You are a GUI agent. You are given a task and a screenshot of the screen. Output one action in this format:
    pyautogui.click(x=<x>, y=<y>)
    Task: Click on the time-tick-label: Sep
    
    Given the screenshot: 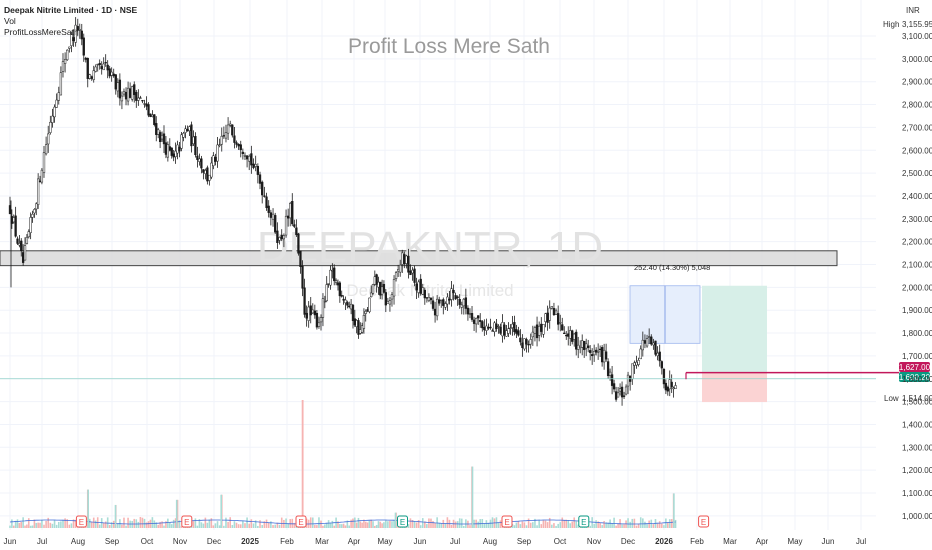 What is the action you would take?
    pyautogui.click(x=112, y=541)
    